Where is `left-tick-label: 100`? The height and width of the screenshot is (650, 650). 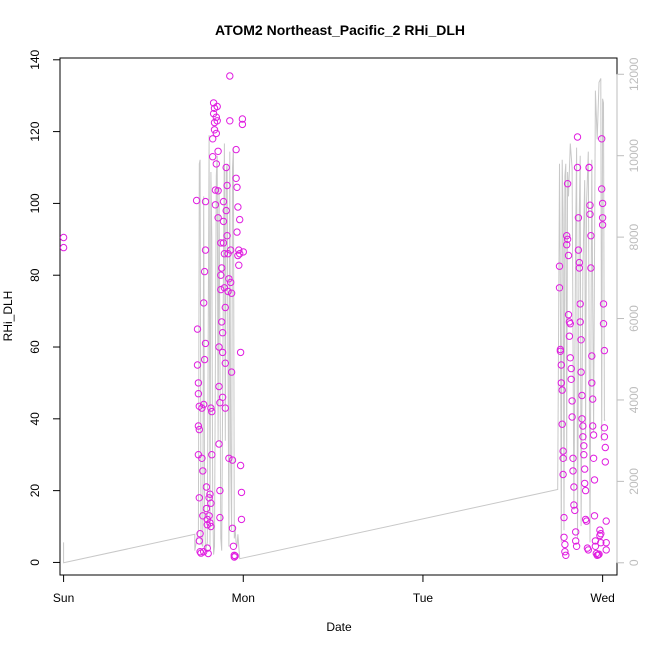 left-tick-label: 100 is located at coordinates (35, 203).